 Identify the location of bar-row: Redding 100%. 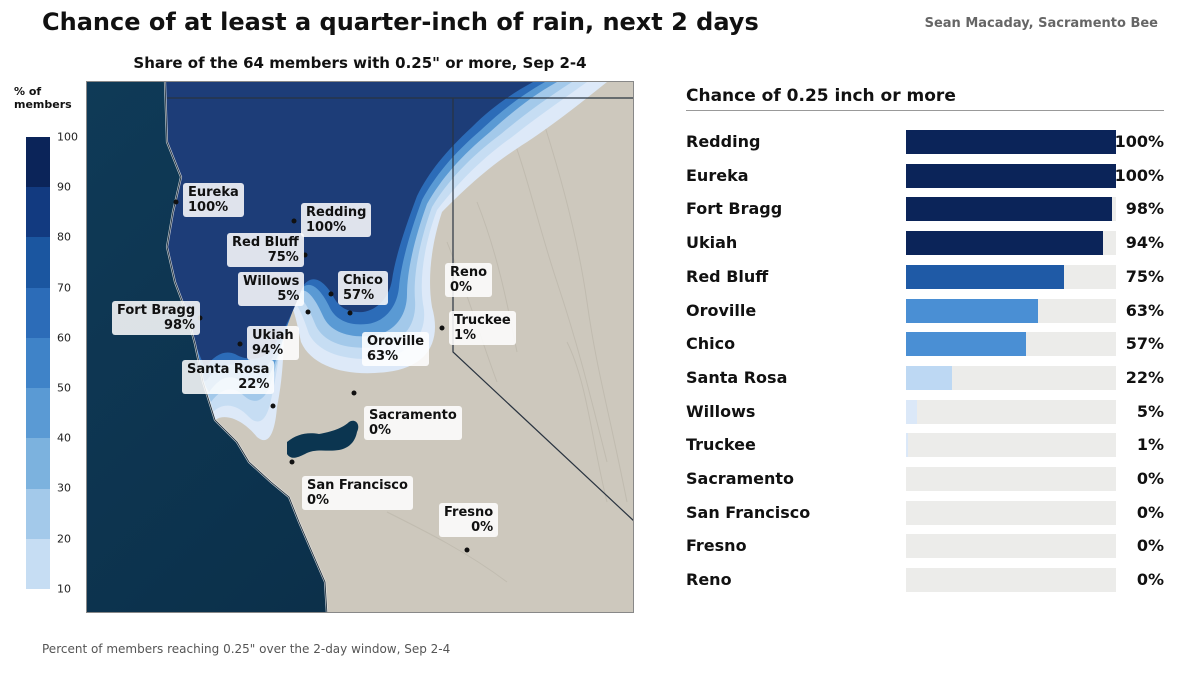
(925, 142).